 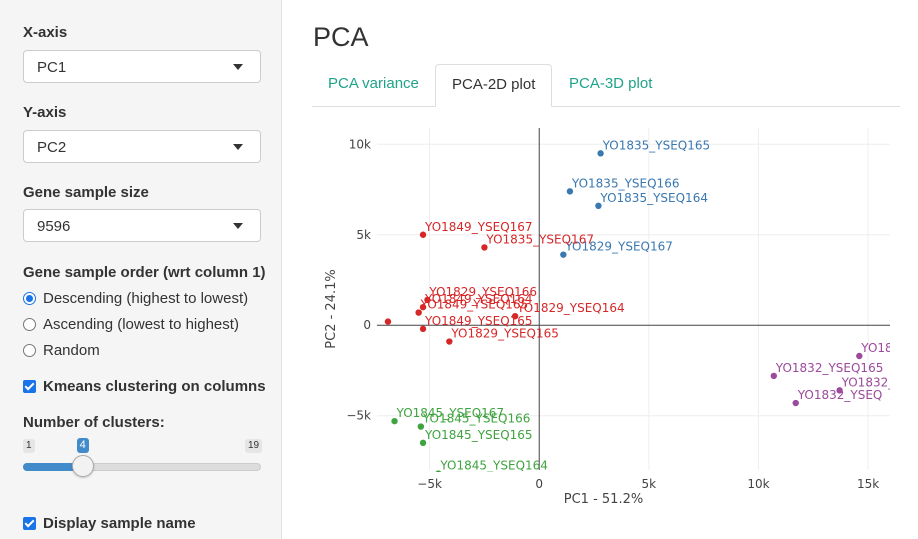 What do you see at coordinates (254, 446) in the screenshot?
I see `slider-max-badge: 19` at bounding box center [254, 446].